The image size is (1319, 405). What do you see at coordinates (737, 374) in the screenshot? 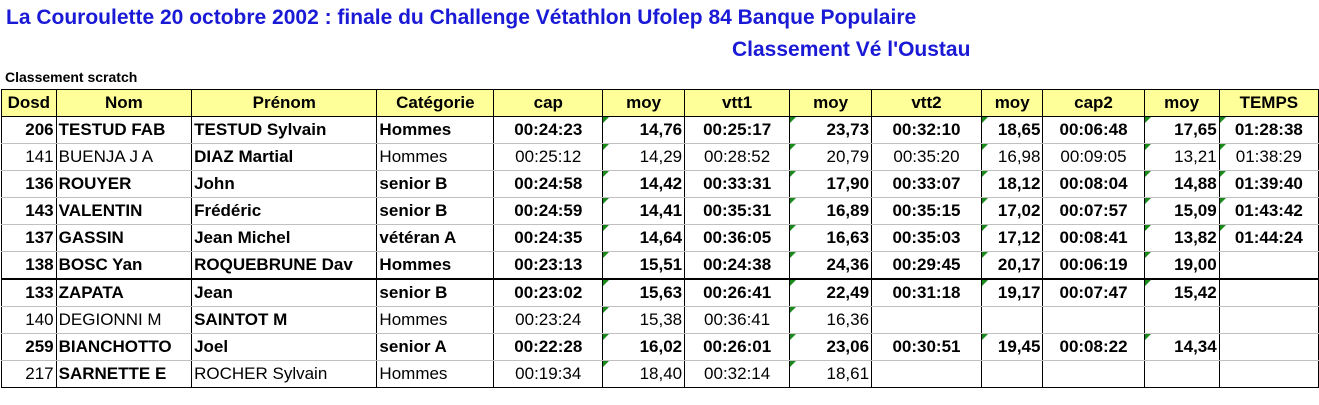
I see `vtt1-cell: 00:32:14` at bounding box center [737, 374].